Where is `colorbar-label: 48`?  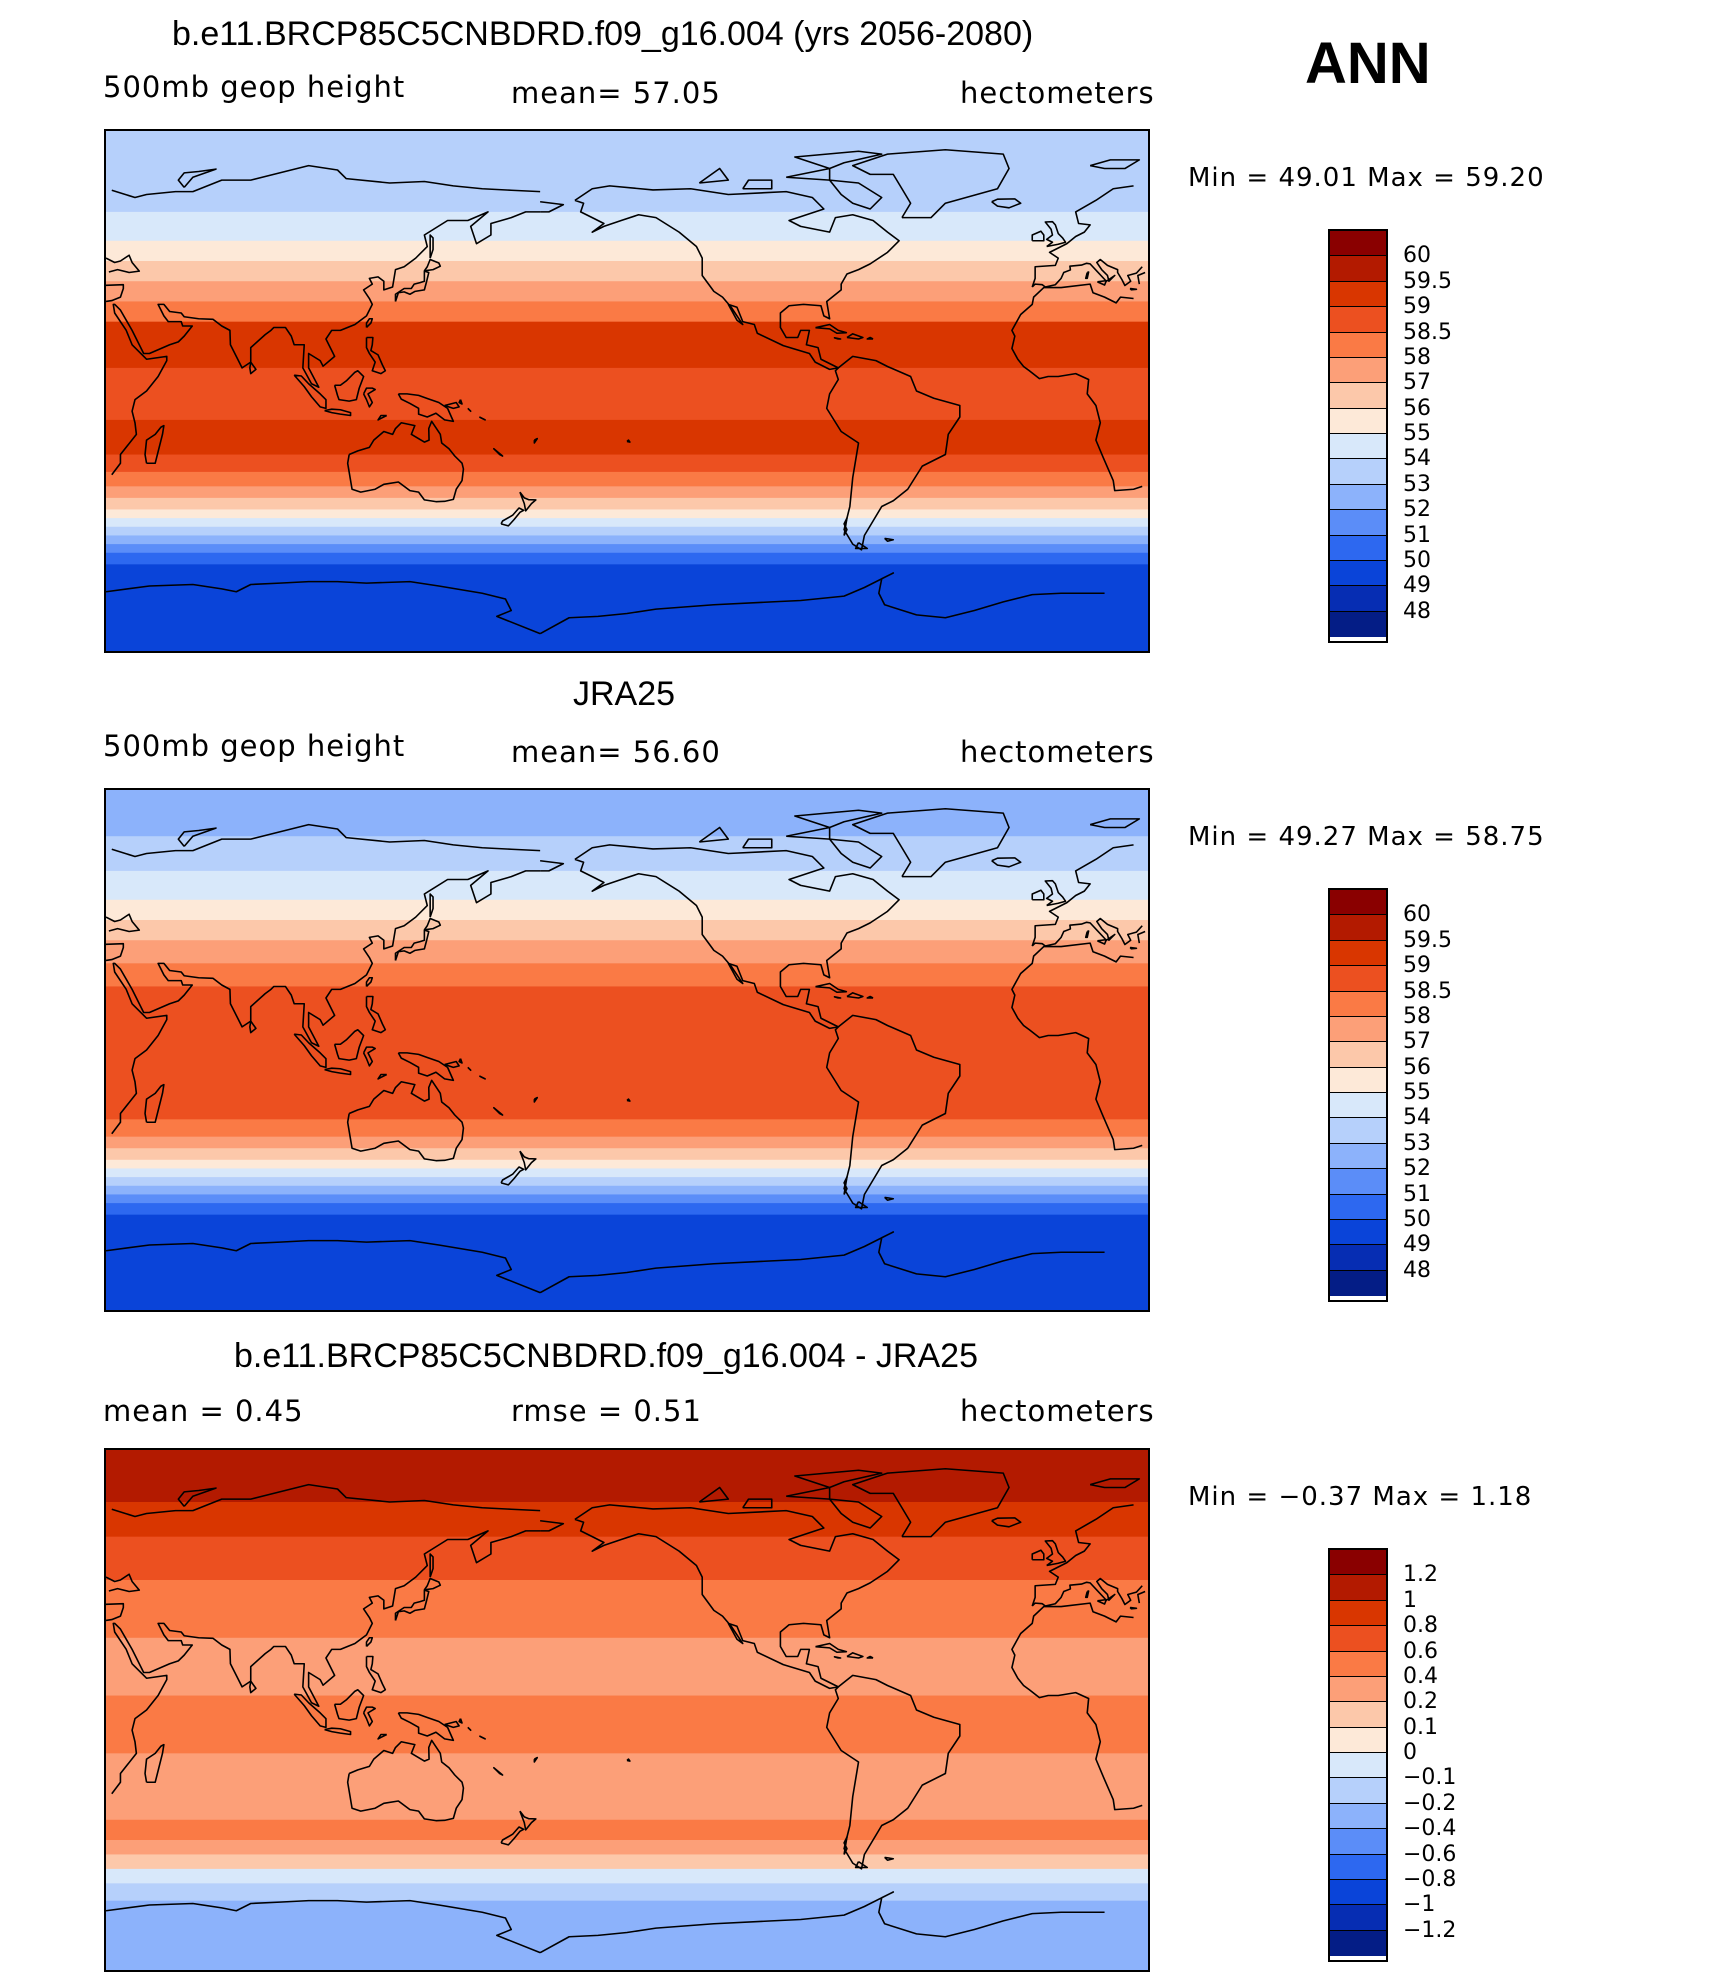
colorbar-label: 48 is located at coordinates (1417, 1270).